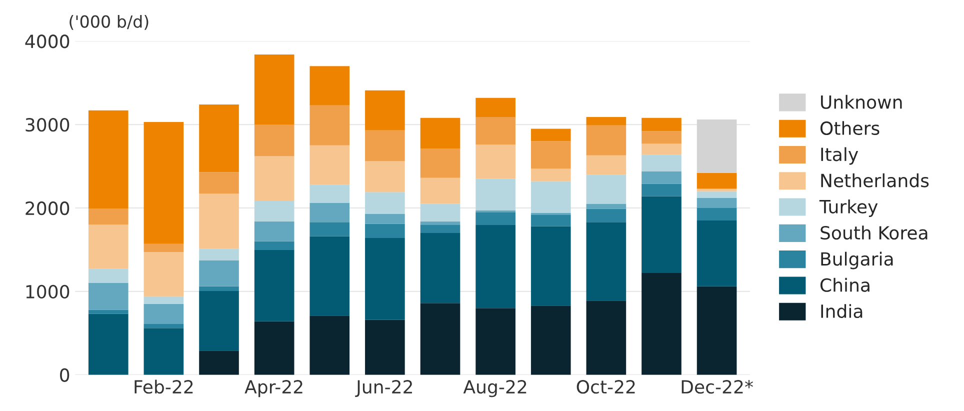 Image resolution: width=964 pixels, height=411 pixels. I want to click on legend-label: South Korea, so click(874, 233).